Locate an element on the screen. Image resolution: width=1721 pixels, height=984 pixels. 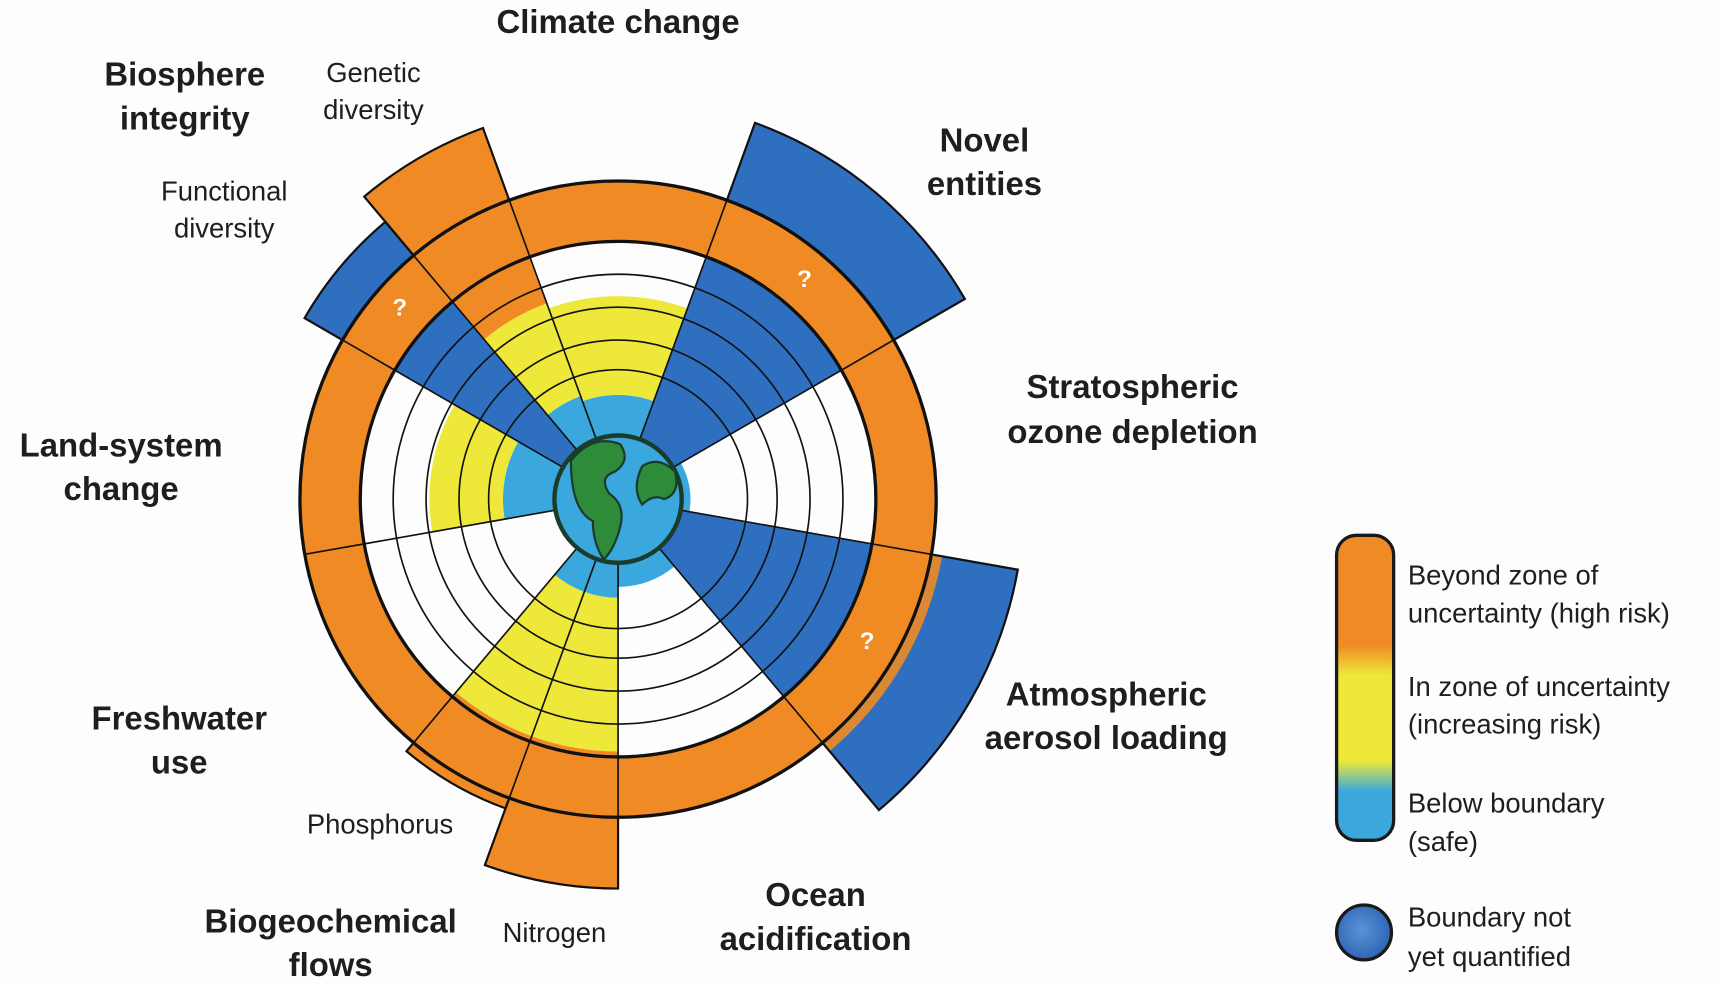
boundary-label: flows is located at coordinates (331, 964).